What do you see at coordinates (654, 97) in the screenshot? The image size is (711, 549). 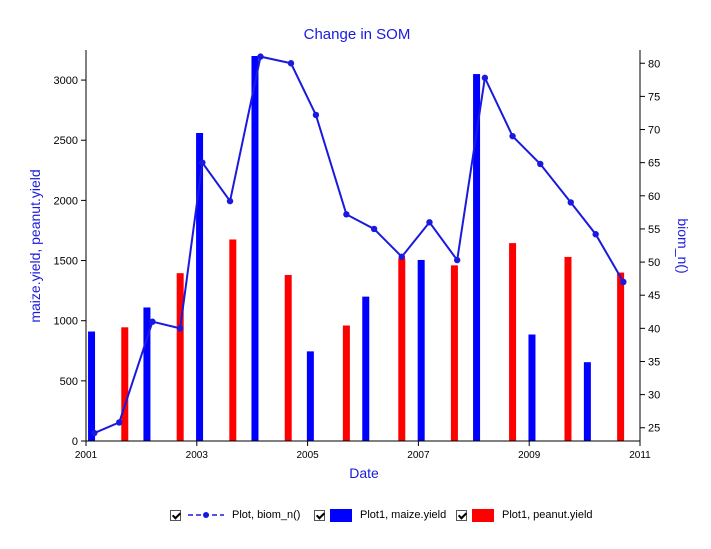 I see `y-right-tick-label: 75` at bounding box center [654, 97].